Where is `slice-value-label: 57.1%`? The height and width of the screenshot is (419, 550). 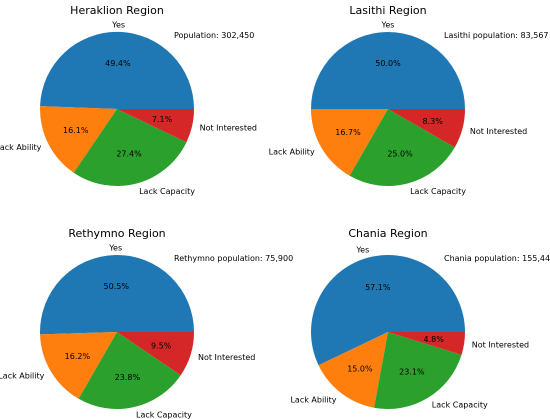 slice-value-label: 57.1% is located at coordinates (378, 287).